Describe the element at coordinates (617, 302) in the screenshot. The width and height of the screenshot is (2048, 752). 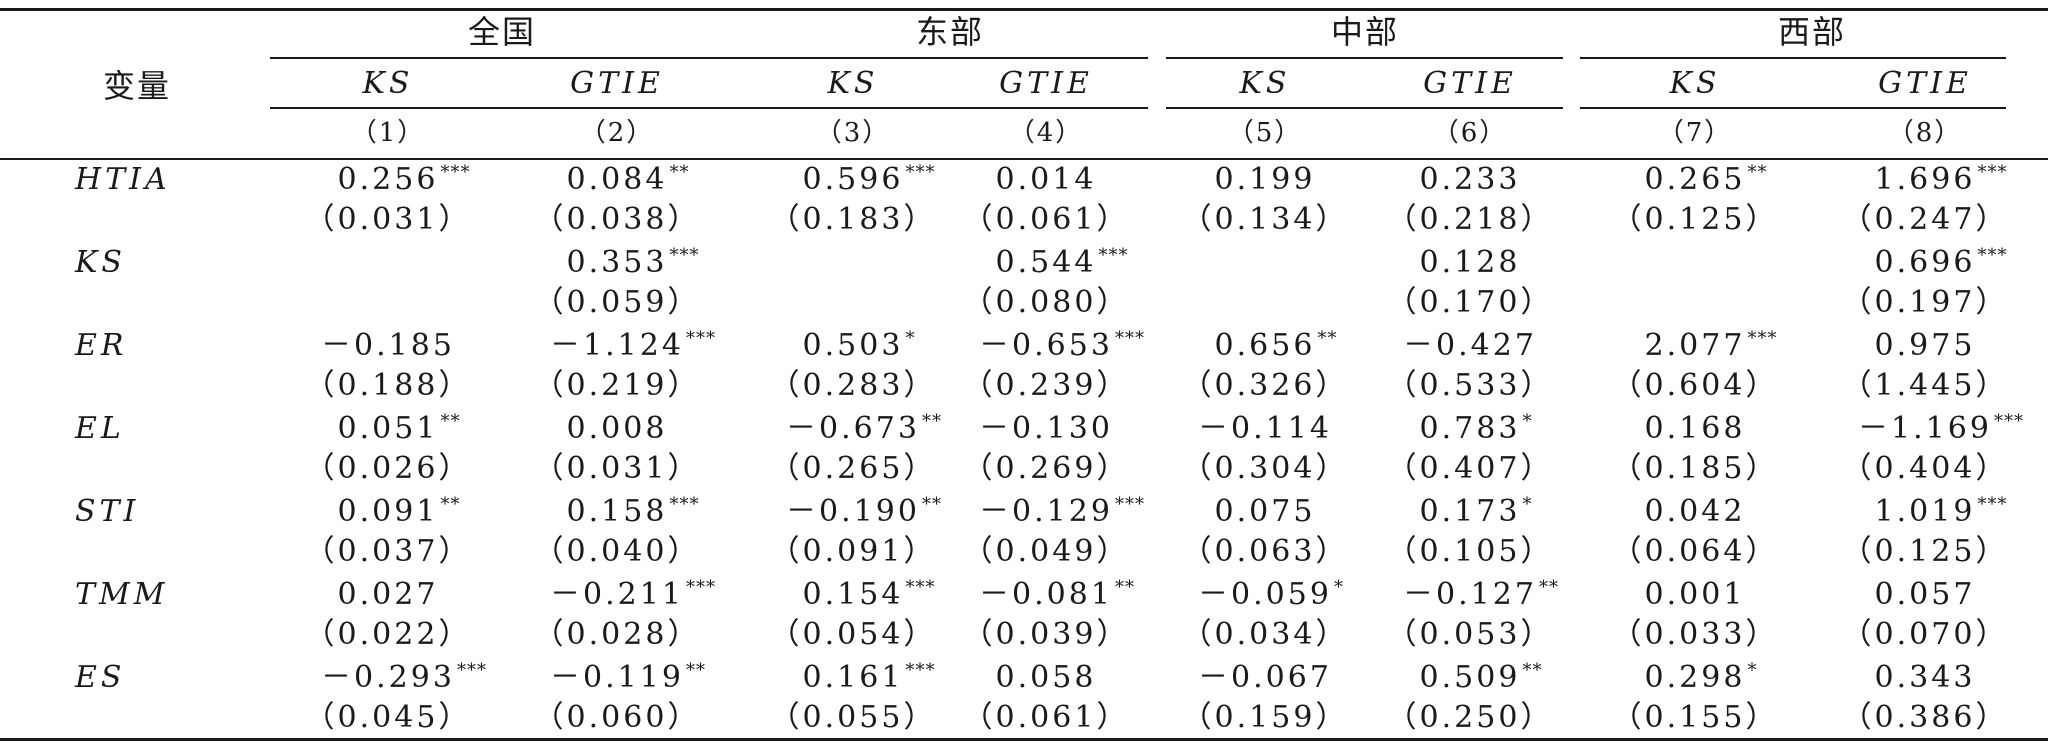
I see `standard-error: （0.059）` at that location.